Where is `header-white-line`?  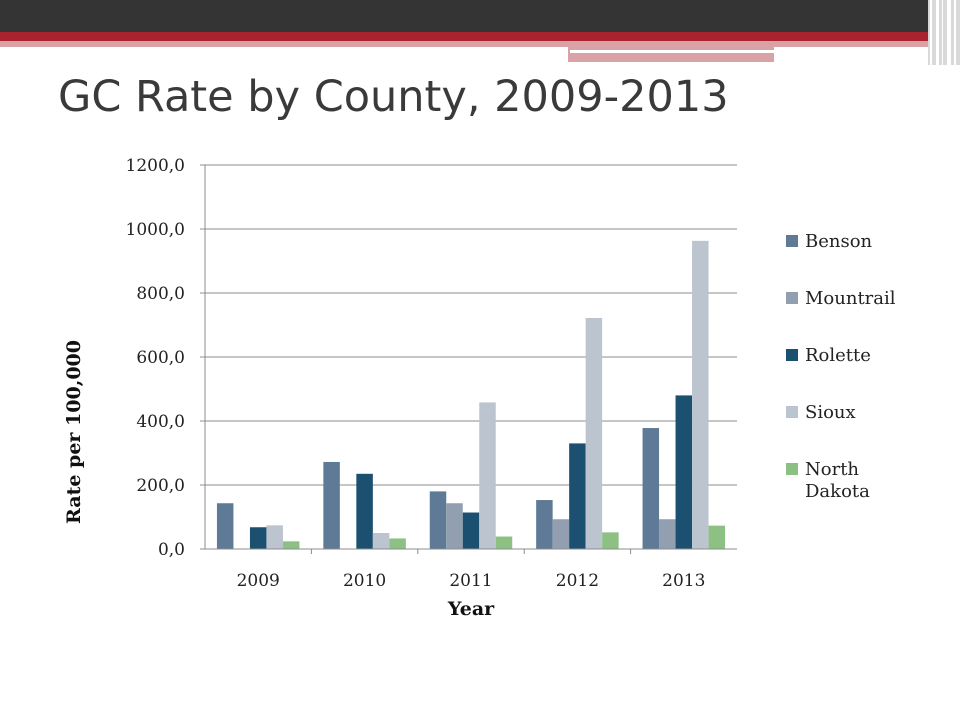
header-white-line is located at coordinates (730, 51).